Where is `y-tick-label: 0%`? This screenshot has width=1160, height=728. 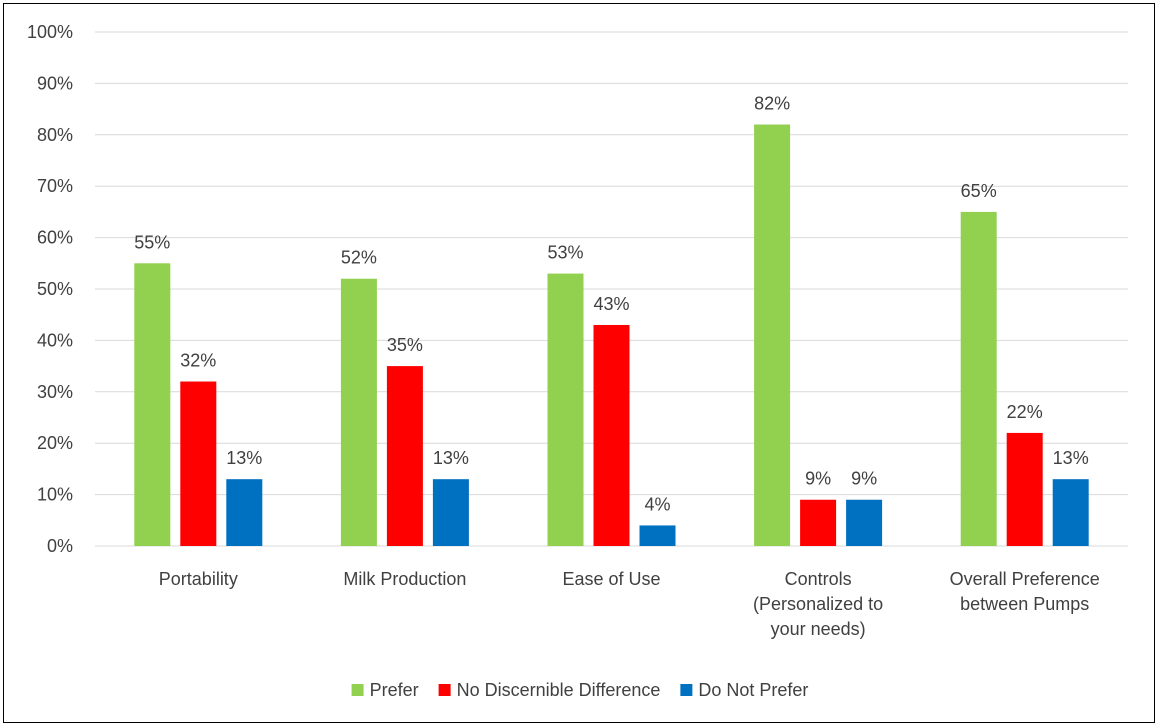
y-tick-label: 0% is located at coordinates (60, 546).